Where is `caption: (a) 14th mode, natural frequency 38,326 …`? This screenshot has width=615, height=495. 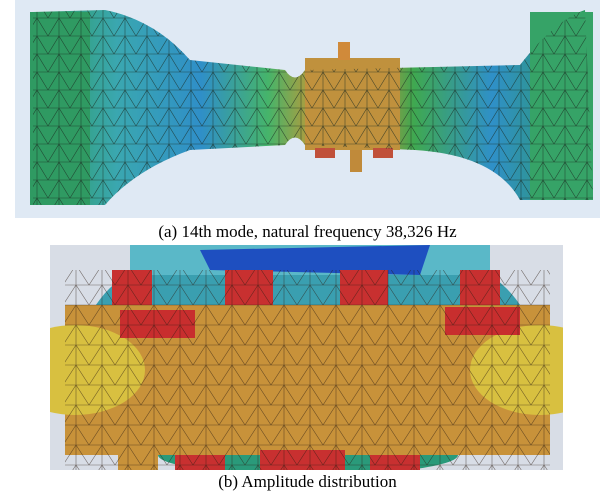 caption: (a) 14th mode, natural frequency 38,326 … is located at coordinates (307, 231).